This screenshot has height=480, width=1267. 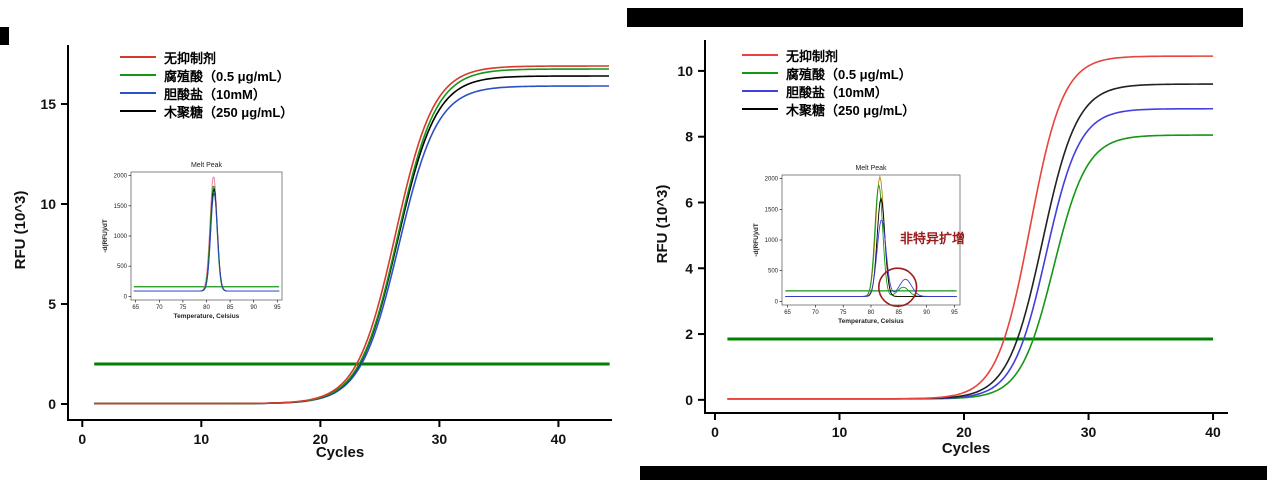 What do you see at coordinates (935, 17) in the screenshot?
I see `black-redaction-bar-top` at bounding box center [935, 17].